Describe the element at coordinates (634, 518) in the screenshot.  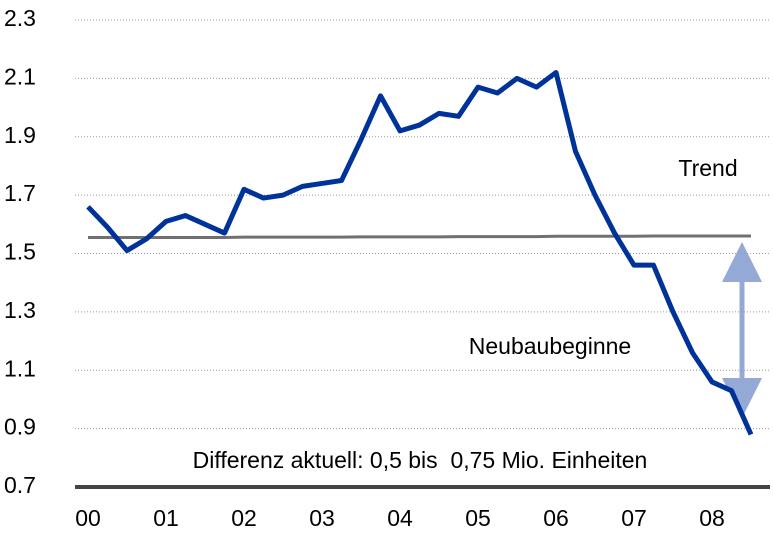
I see `x-tick-label: 07` at that location.